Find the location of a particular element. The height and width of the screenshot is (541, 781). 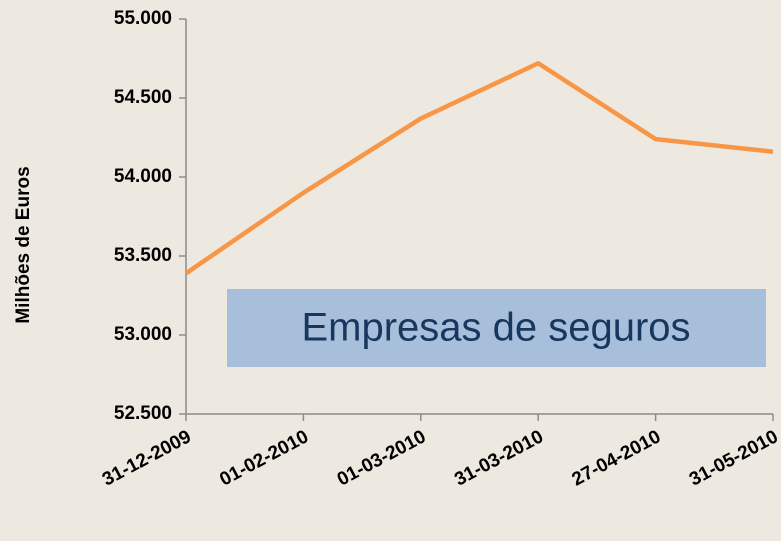

y-tick-label: 54.500 is located at coordinates (143, 97).